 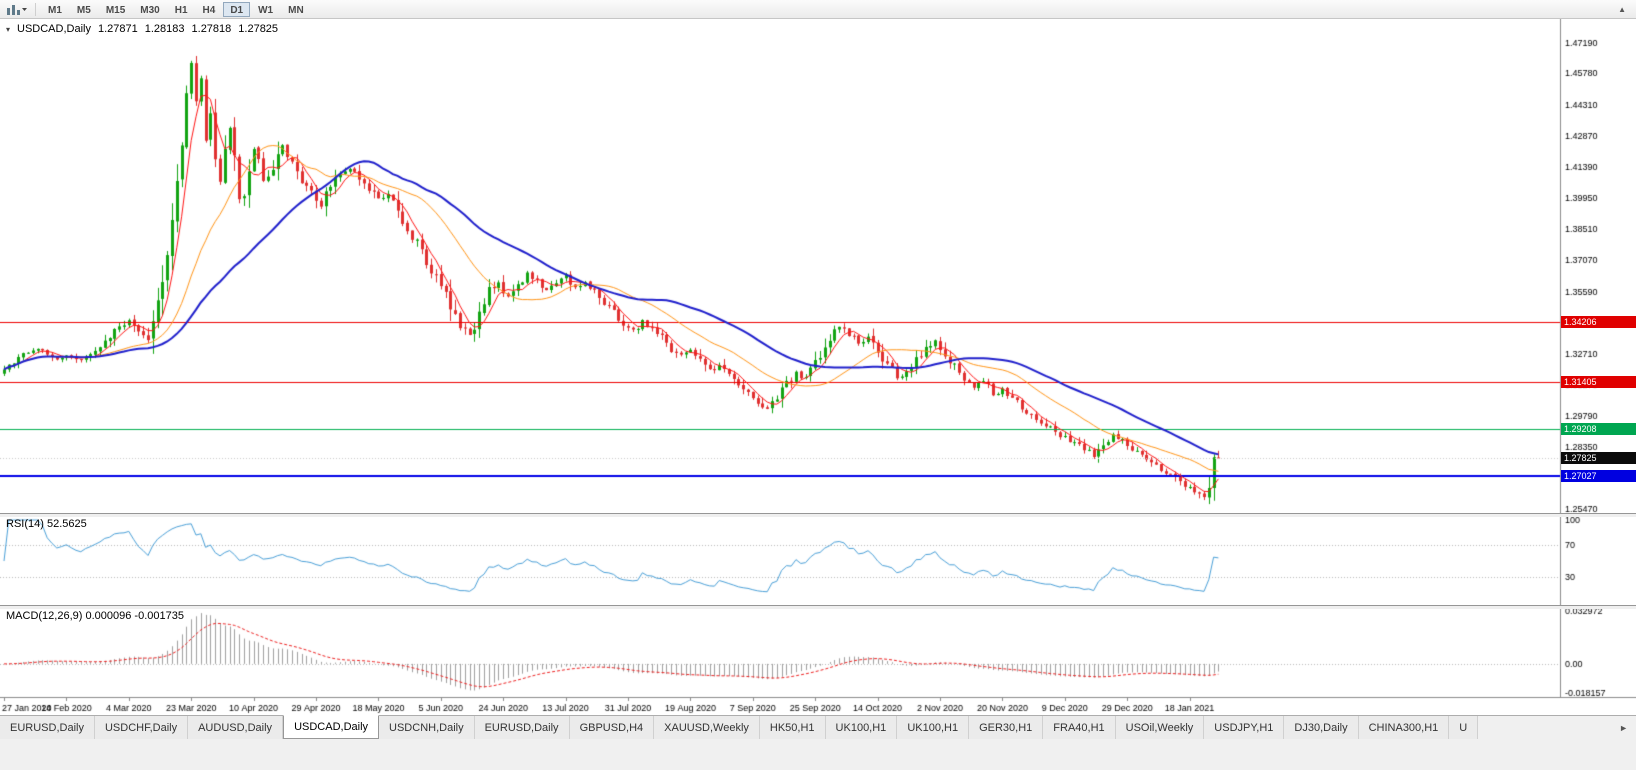 What do you see at coordinates (296, 10) in the screenshot?
I see `period-button-mn: MN` at bounding box center [296, 10].